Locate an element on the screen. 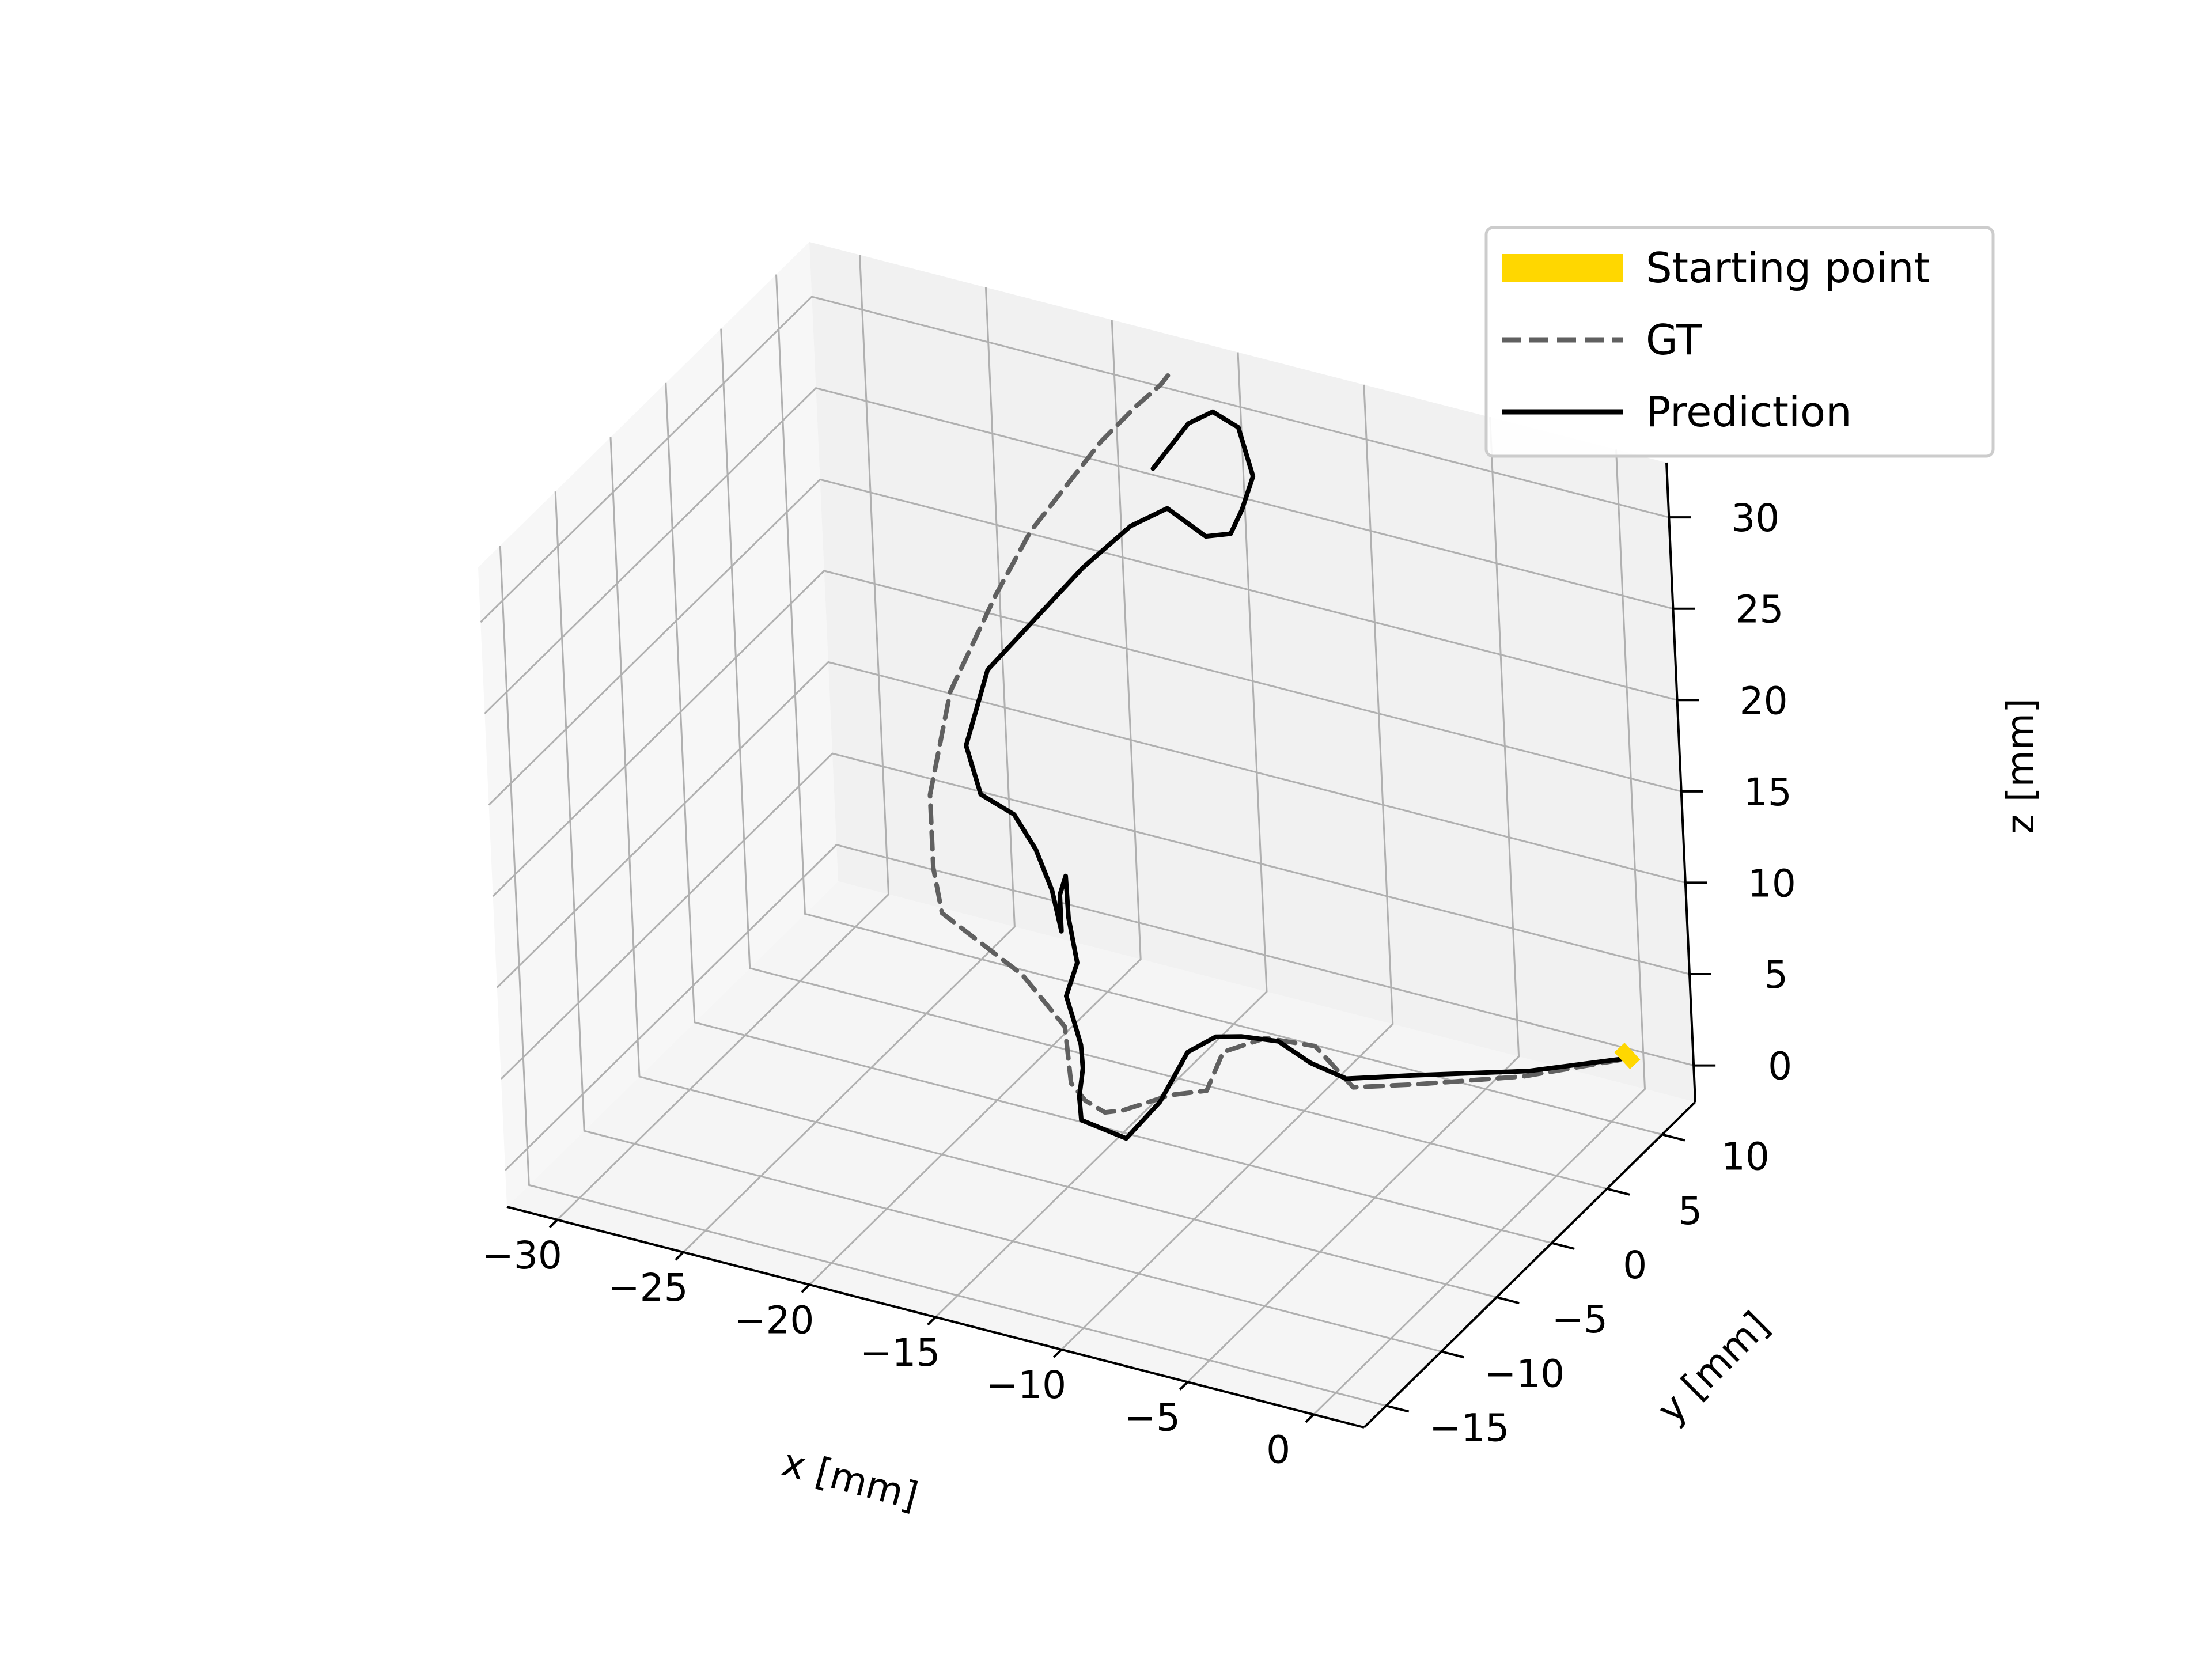  x-tick-label: −15 is located at coordinates (900, 1353).